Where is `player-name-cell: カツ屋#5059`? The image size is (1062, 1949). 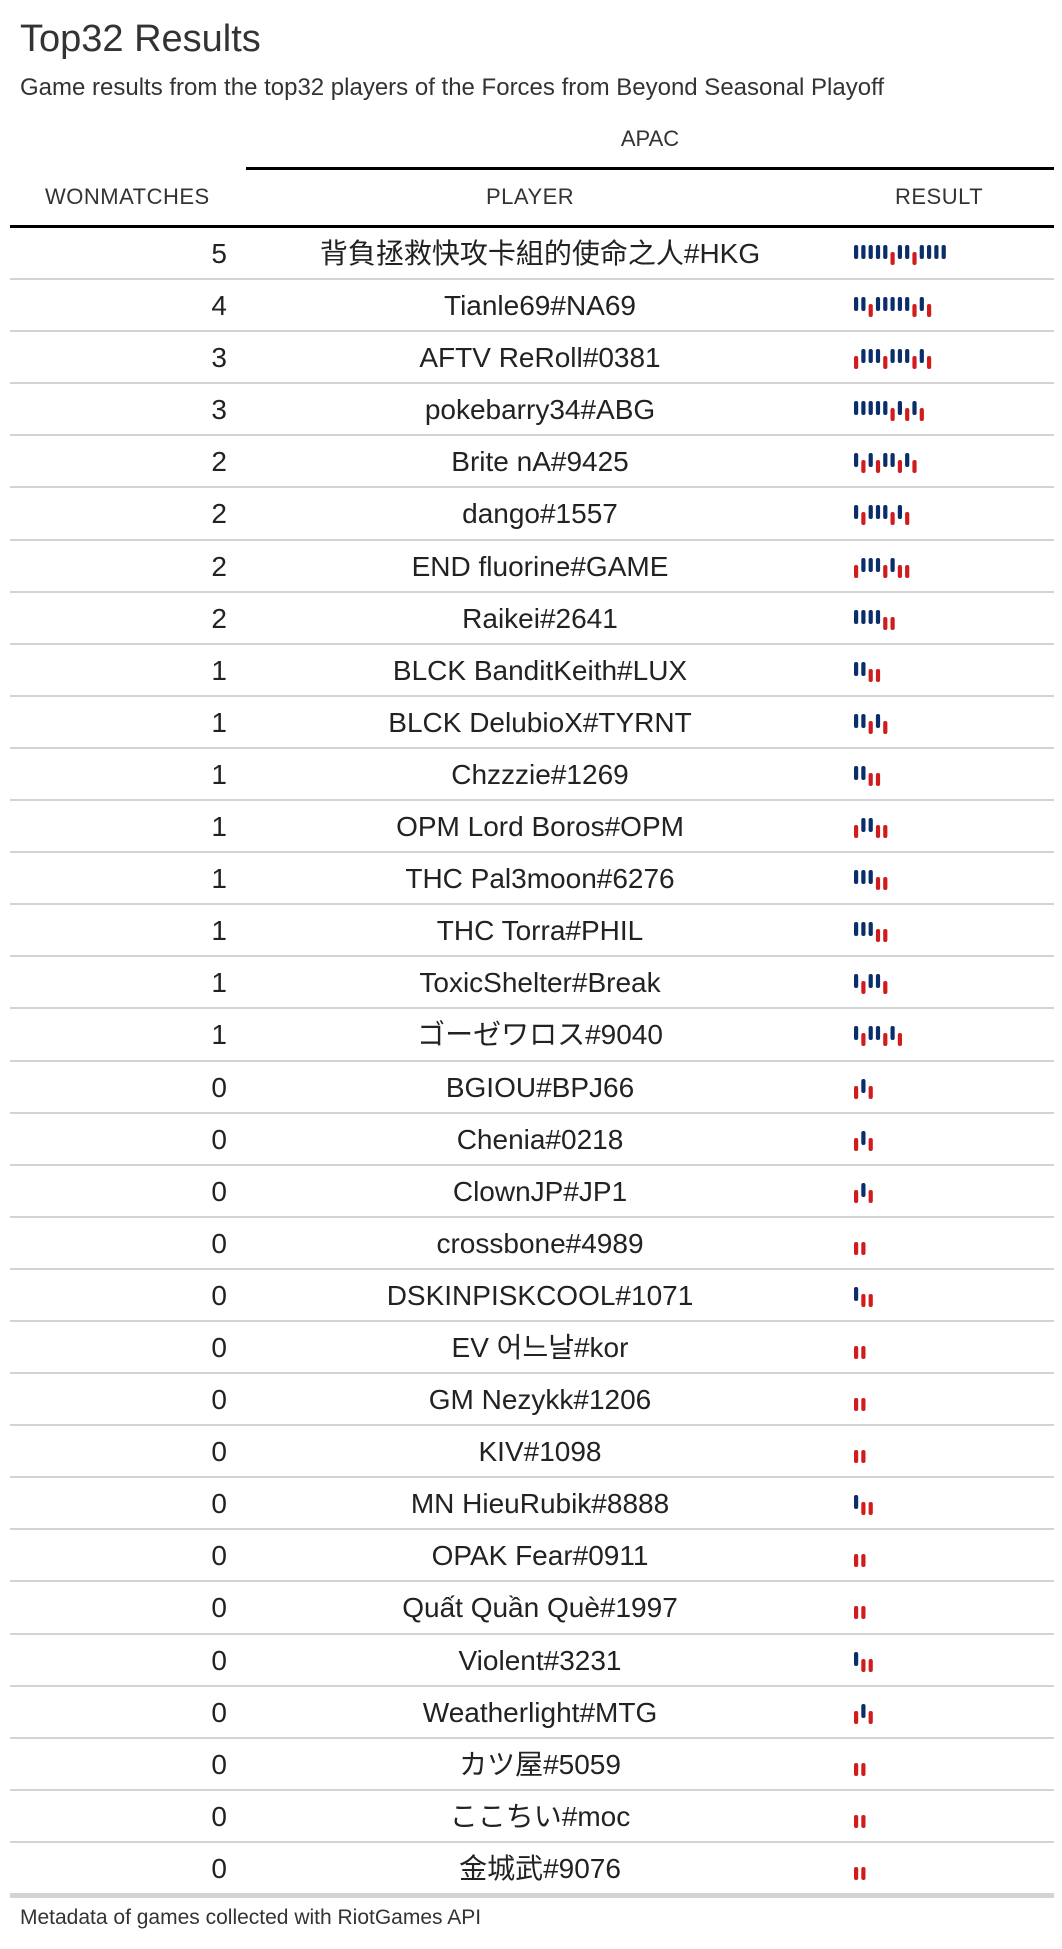
player-name-cell: カツ屋#5059 is located at coordinates (540, 1764).